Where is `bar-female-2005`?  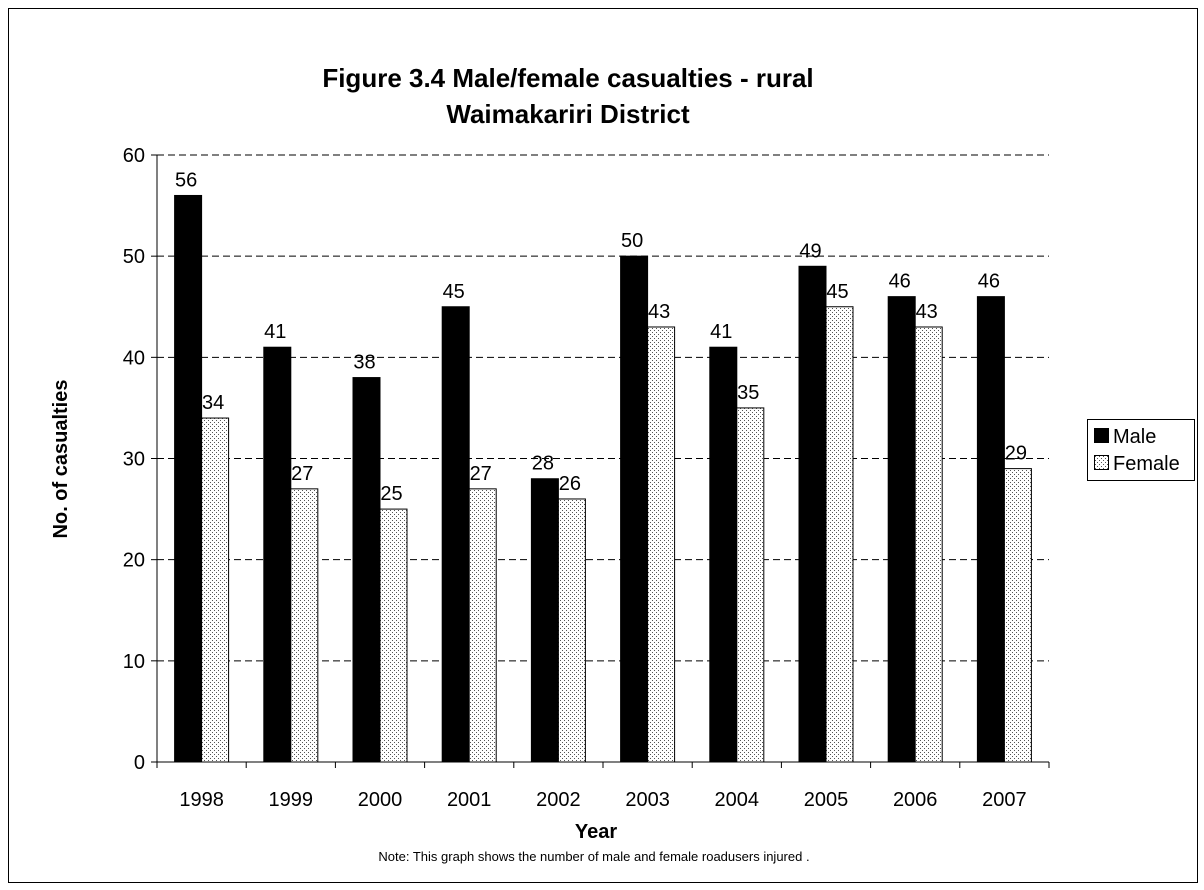 bar-female-2005 is located at coordinates (839, 534).